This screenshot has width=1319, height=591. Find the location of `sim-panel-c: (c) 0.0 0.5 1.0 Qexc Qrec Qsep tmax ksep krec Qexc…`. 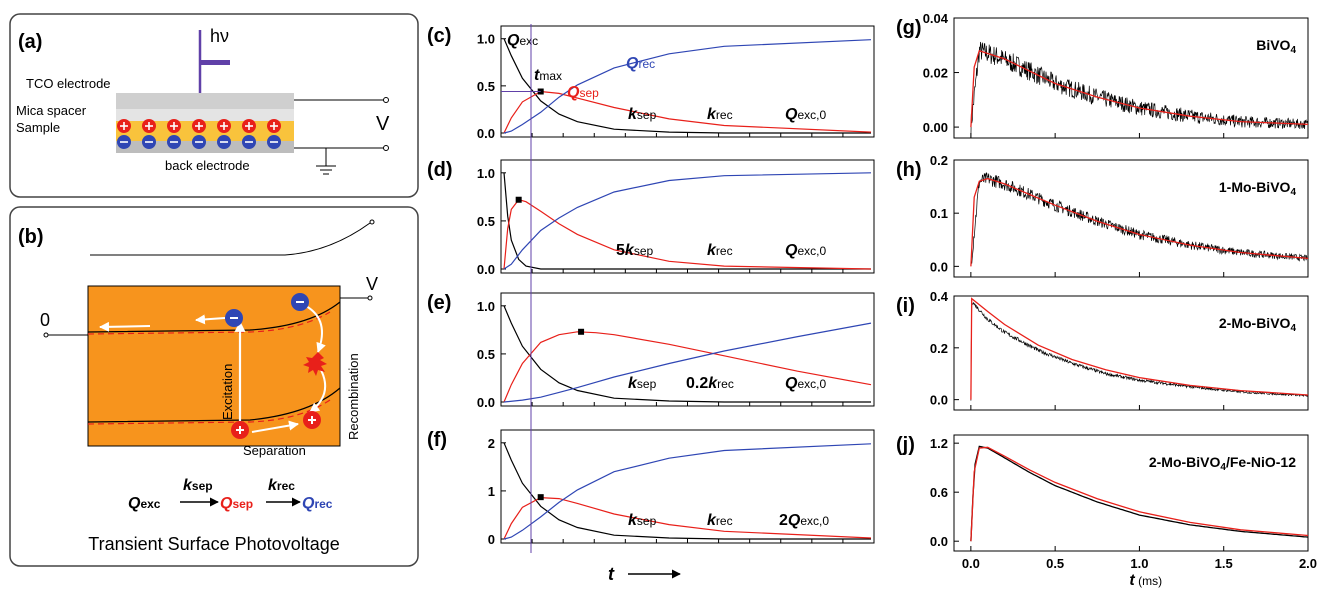

sim-panel-c: (c) 0.0 0.5 1.0 Qexc Qrec Qsep tmax ksep krec Qexc… is located at coordinates (651, 83).